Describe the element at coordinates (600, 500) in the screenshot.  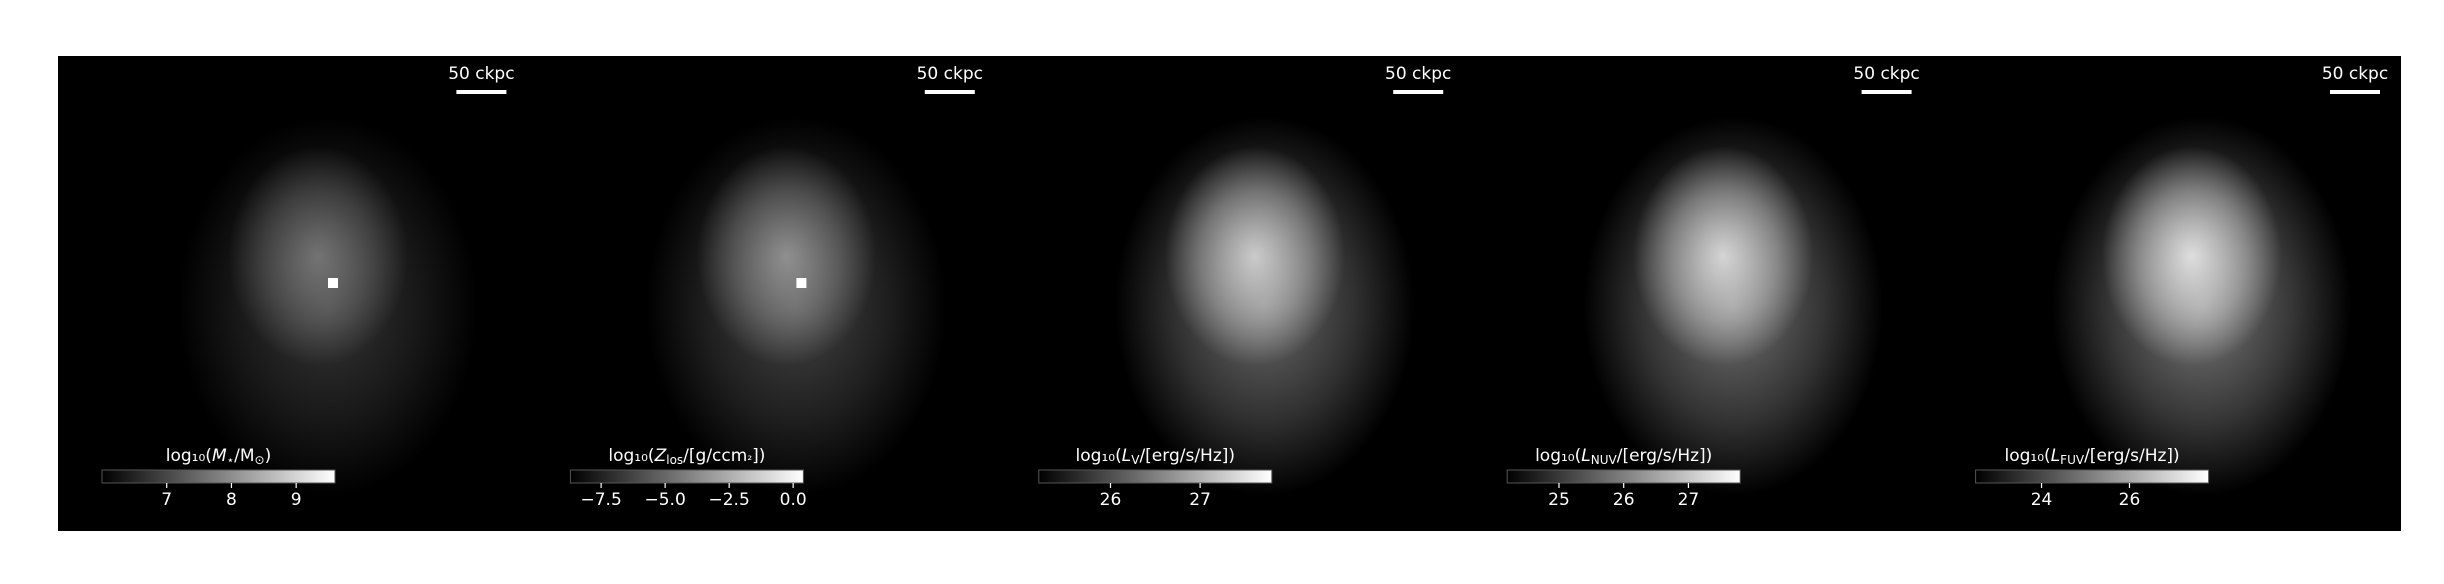
I see `colorbar-tick-label: −7.5` at that location.